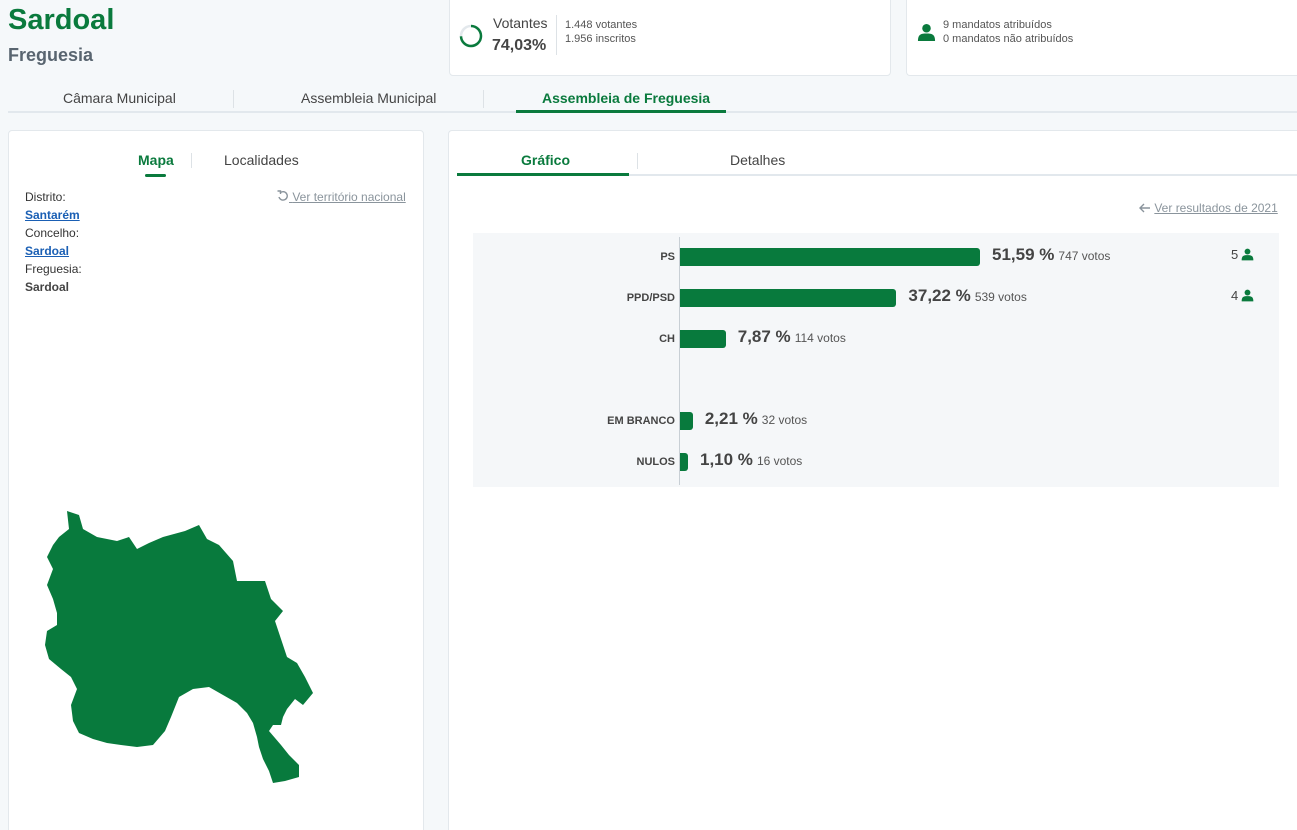 The height and width of the screenshot is (830, 1297). I want to click on chart-row: PPD/PSD 37,22 % 539 votos 4, so click(876, 298).